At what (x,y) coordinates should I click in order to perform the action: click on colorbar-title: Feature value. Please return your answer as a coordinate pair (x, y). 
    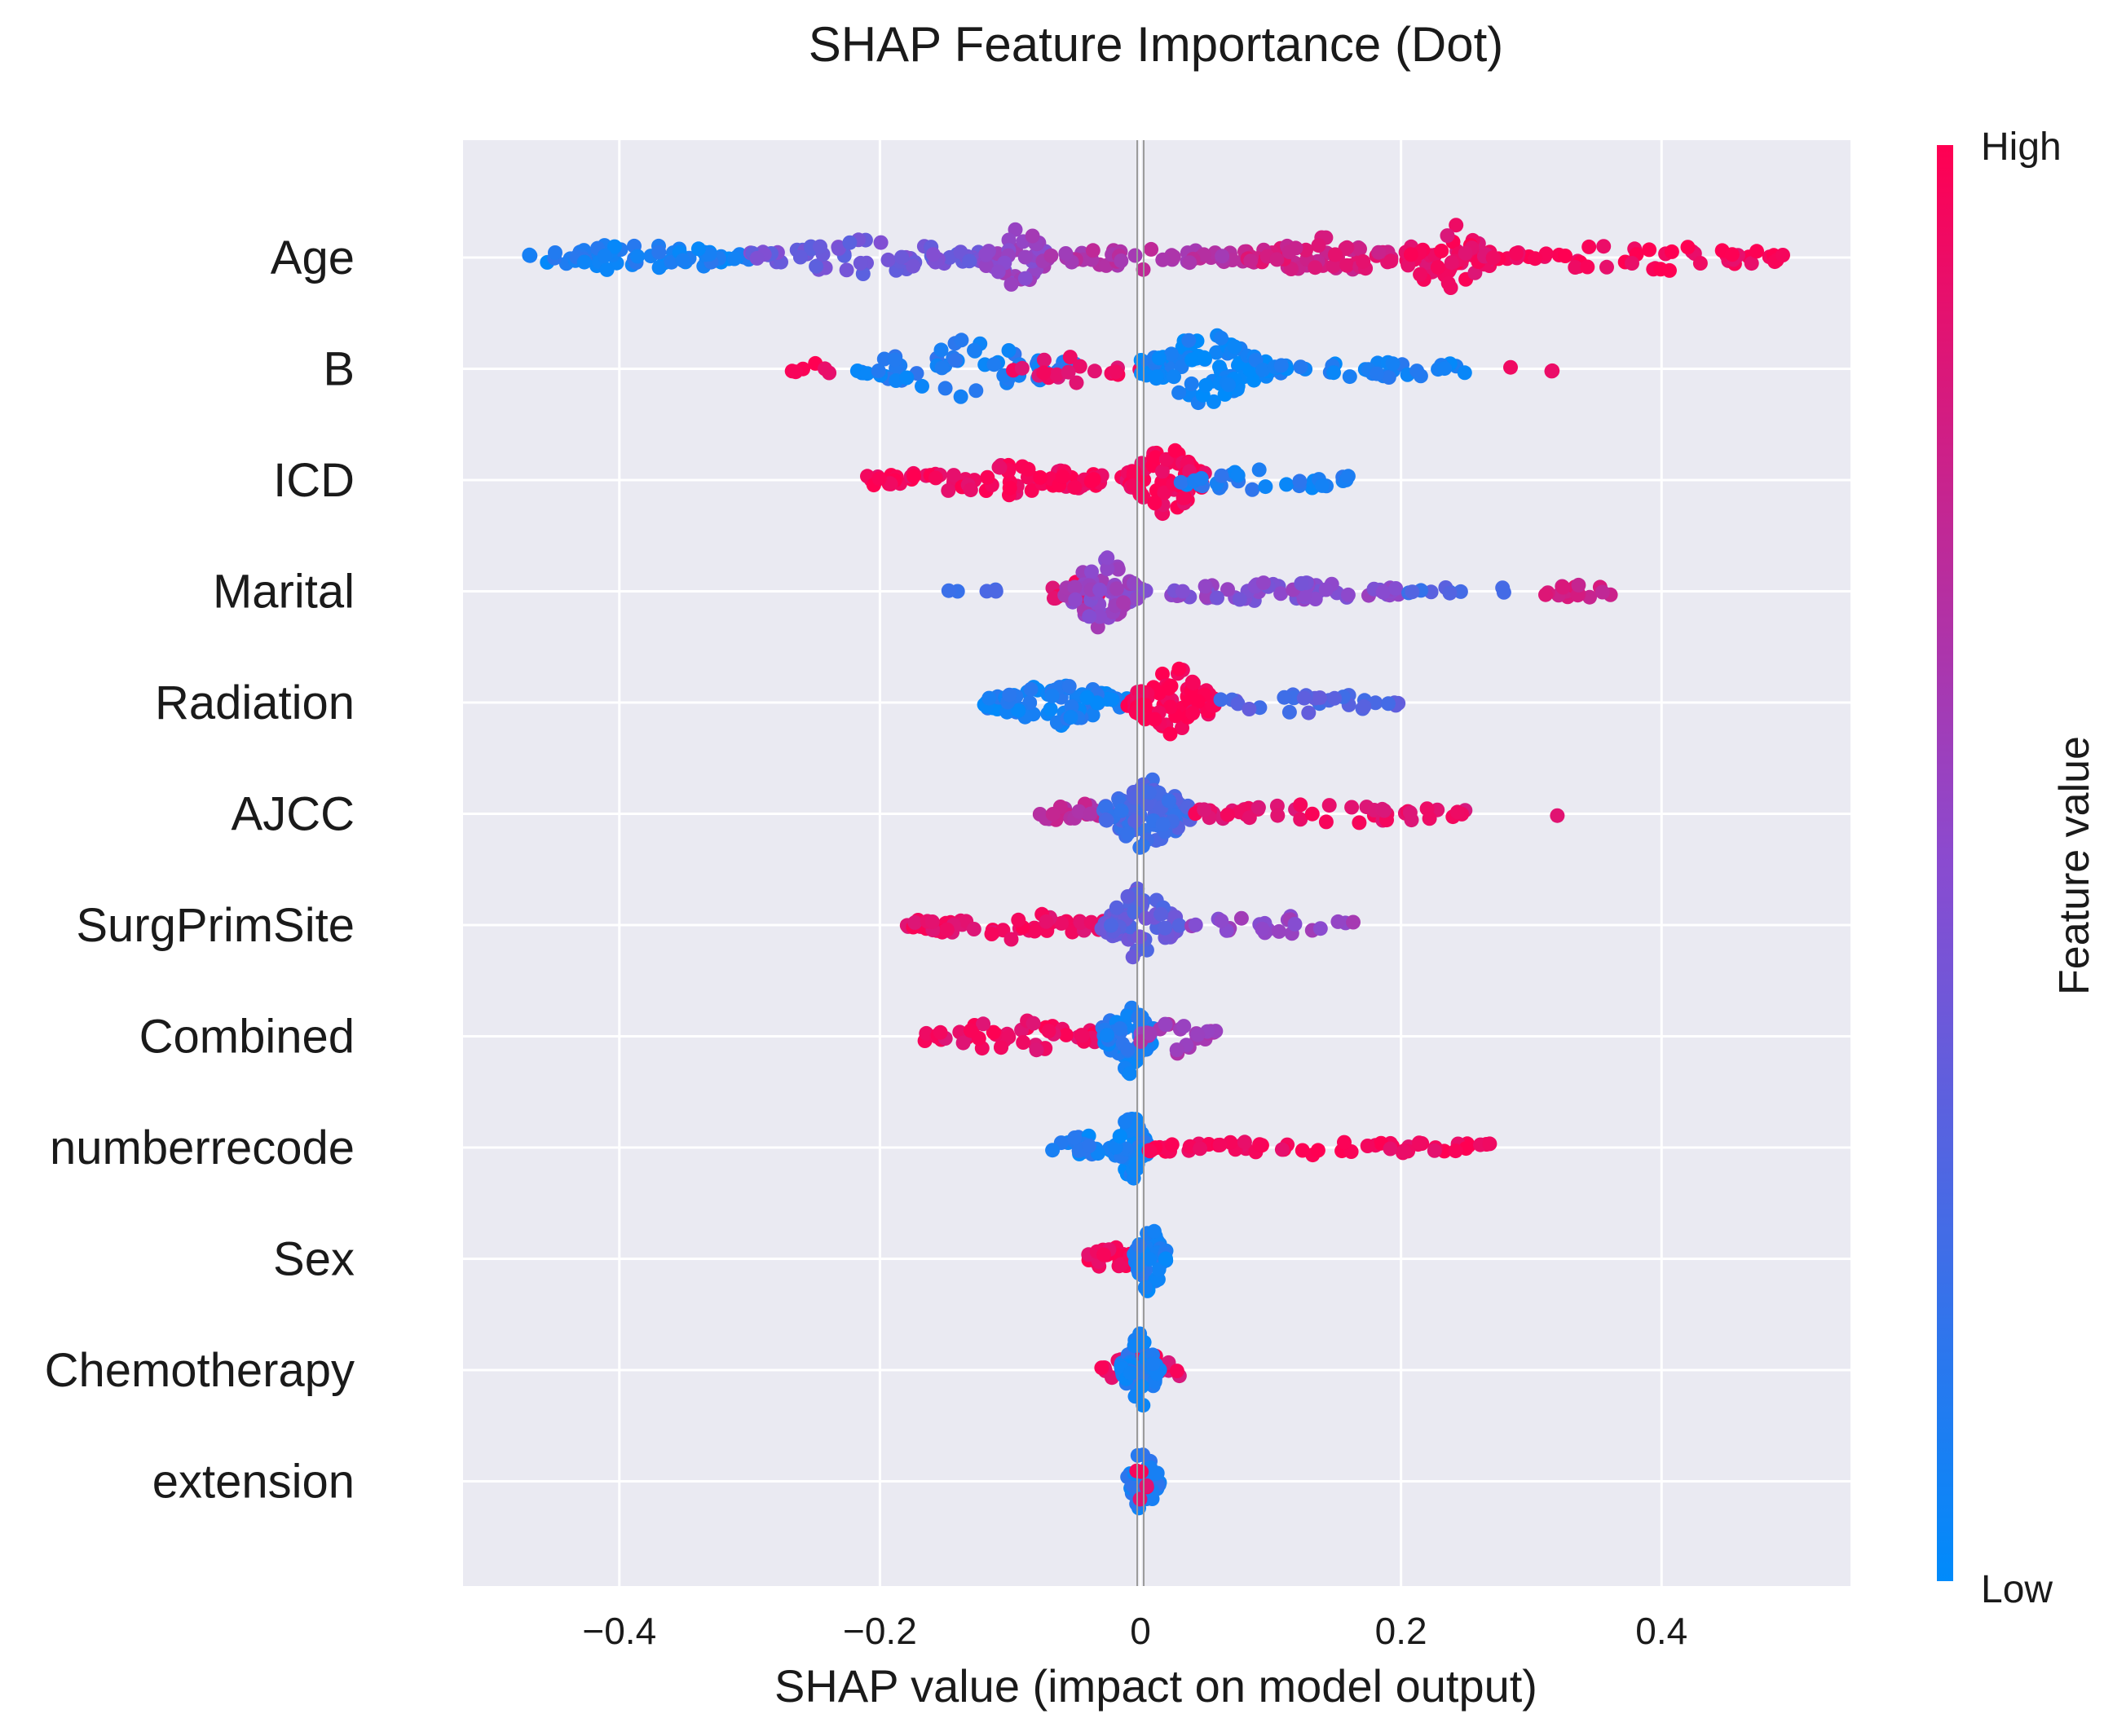
    Looking at the image, I should click on (2074, 865).